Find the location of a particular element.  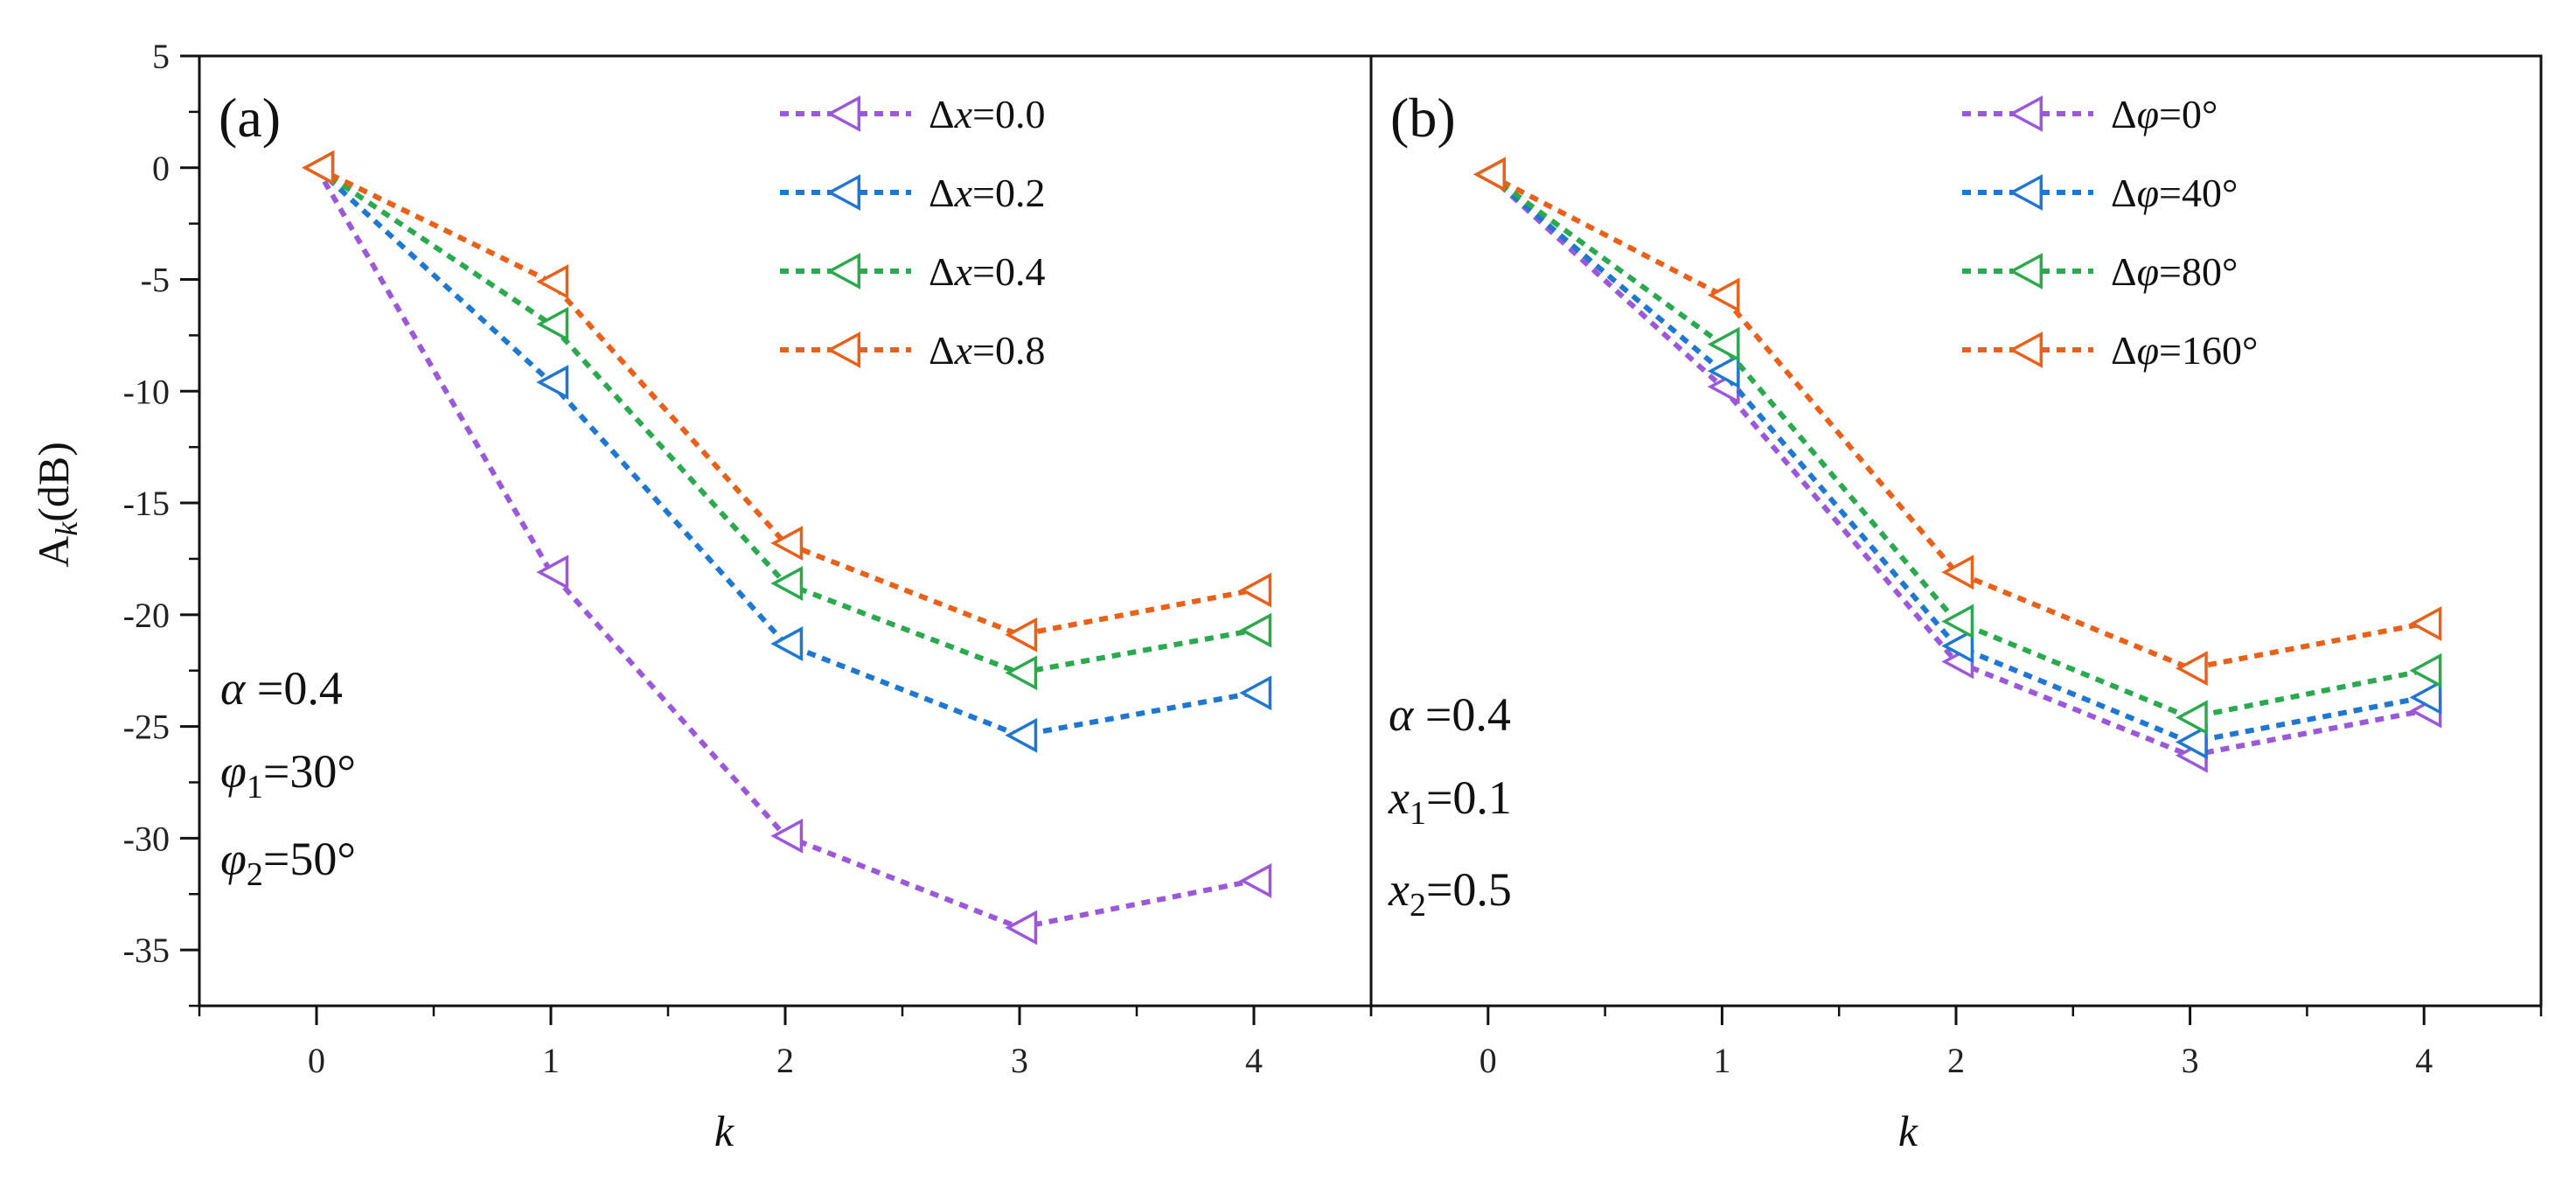

y-tick-label: -20 is located at coordinates (146, 615).